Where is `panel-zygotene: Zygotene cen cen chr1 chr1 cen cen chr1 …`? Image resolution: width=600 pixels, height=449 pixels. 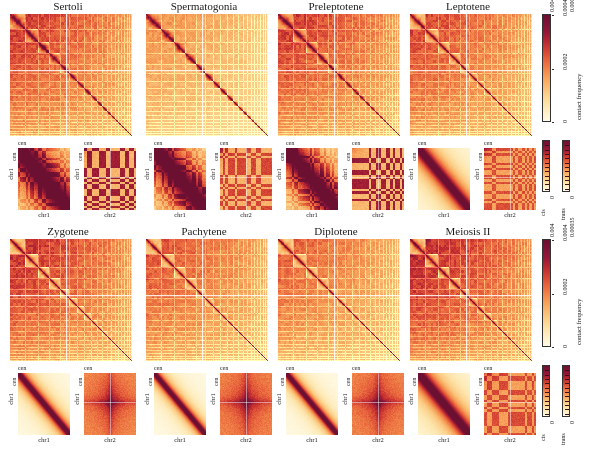
panel-zygotene: Zygotene cen cen chr1 chr1 cen cen chr1 … is located at coordinates (71, 337).